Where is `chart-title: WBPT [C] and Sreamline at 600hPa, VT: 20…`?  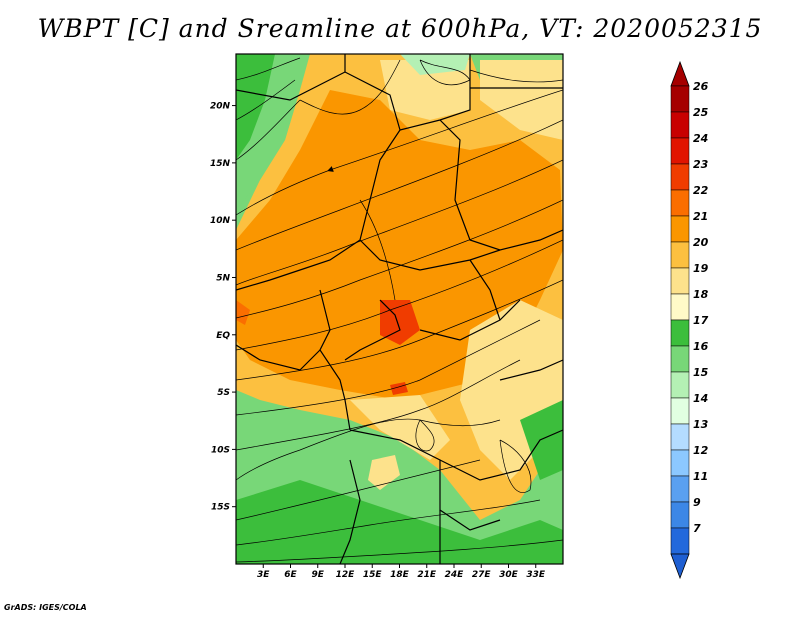 chart-title: WBPT [C] and Sreamline at 600hPa, VT: 20… is located at coordinates (400, 28).